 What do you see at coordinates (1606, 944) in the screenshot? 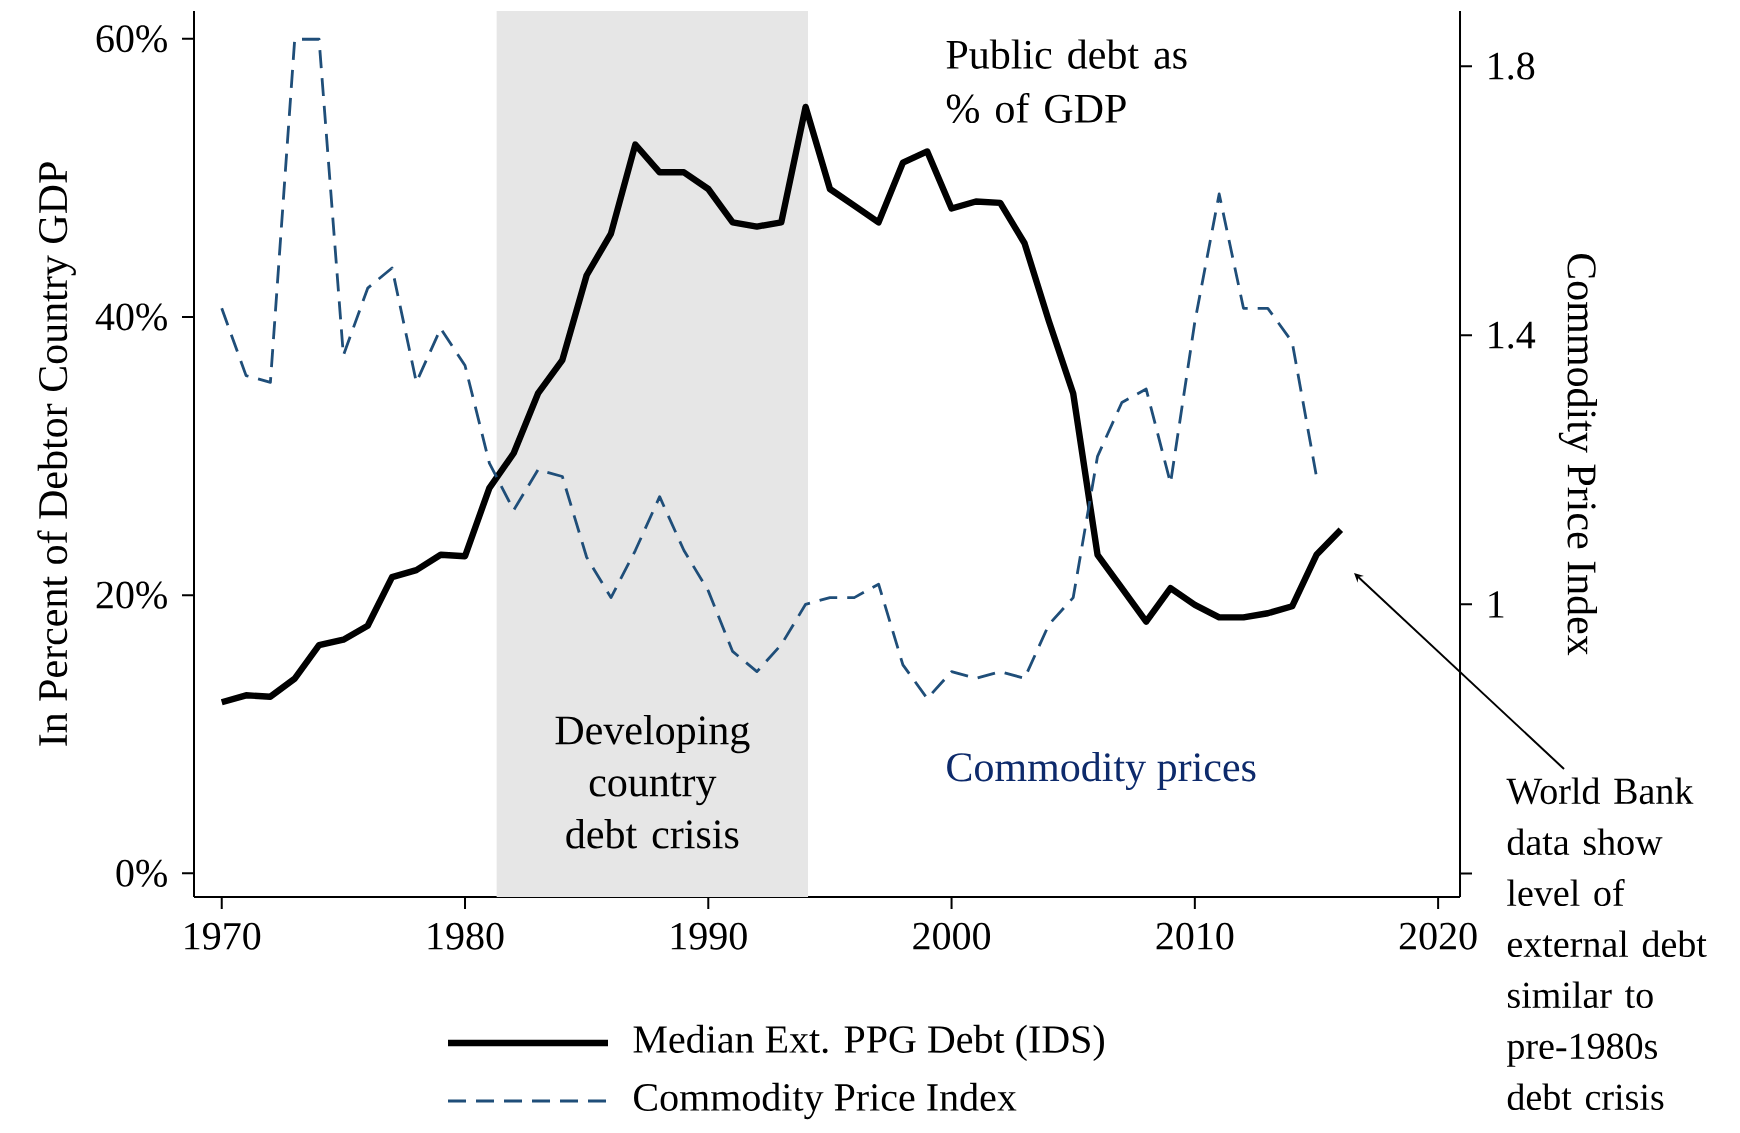
I see `text: World Bank data show level of external debt similar to pre-1980s debt crisis` at bounding box center [1606, 944].